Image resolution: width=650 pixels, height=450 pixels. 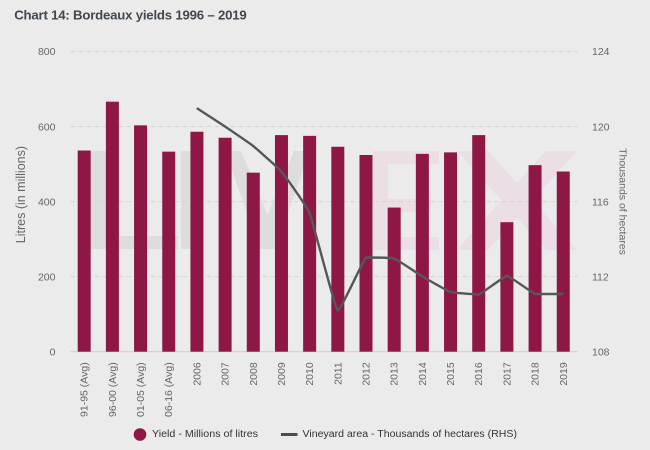 I want to click on svg-text: 2019, so click(x=564, y=374).